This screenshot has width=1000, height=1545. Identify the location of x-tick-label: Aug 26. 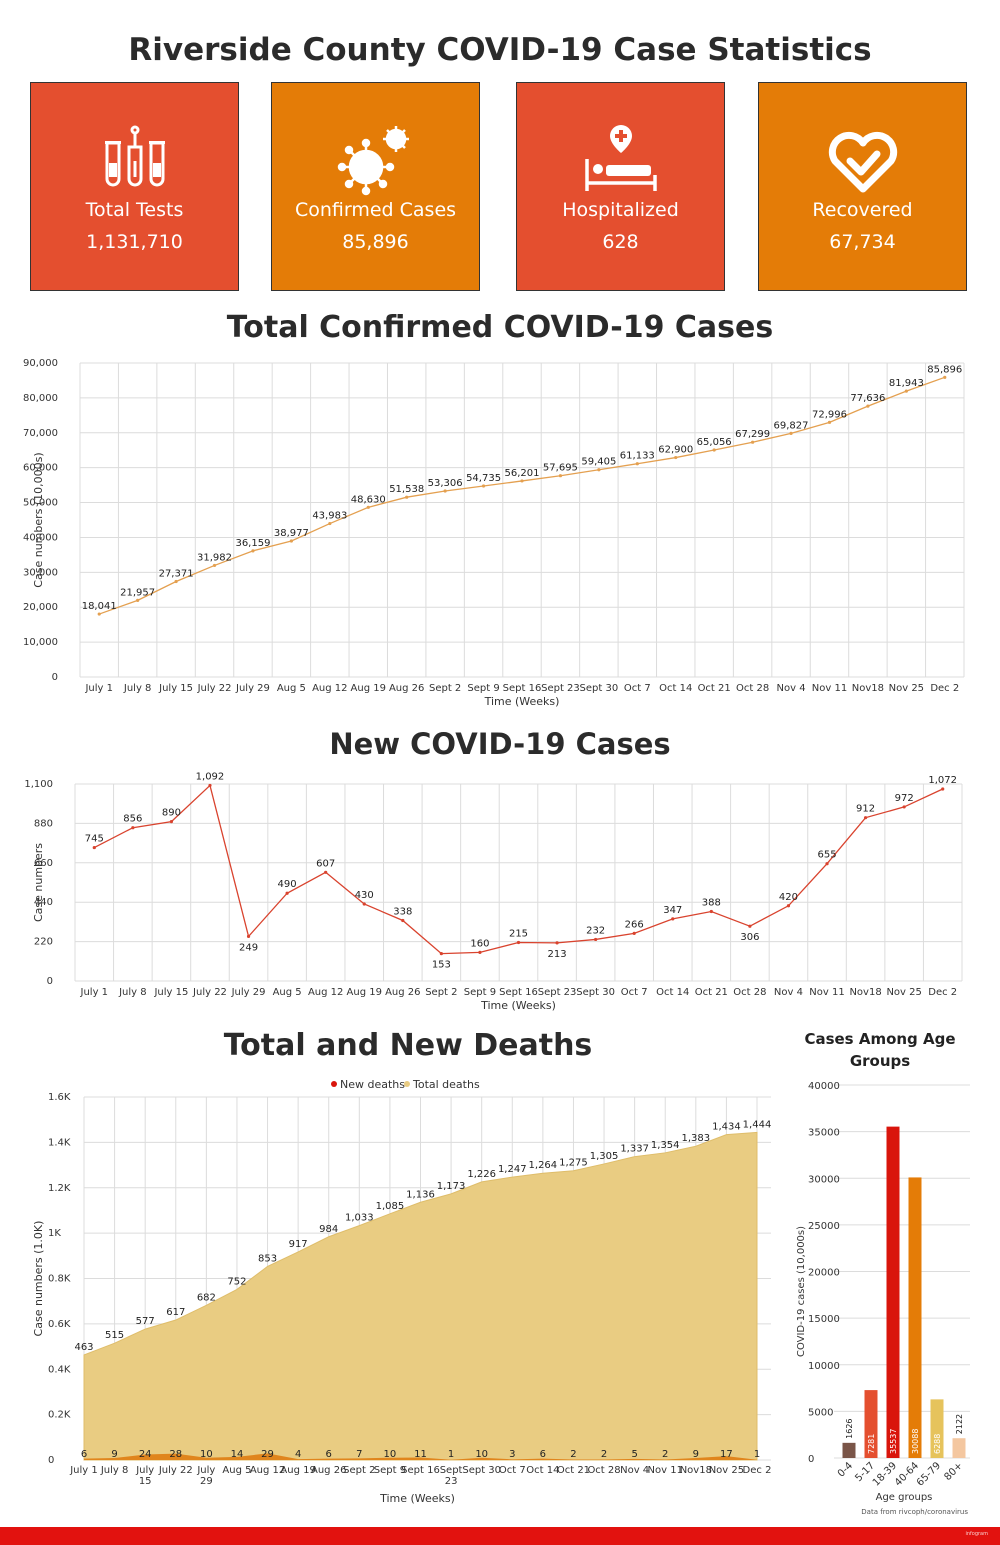
(406, 688).